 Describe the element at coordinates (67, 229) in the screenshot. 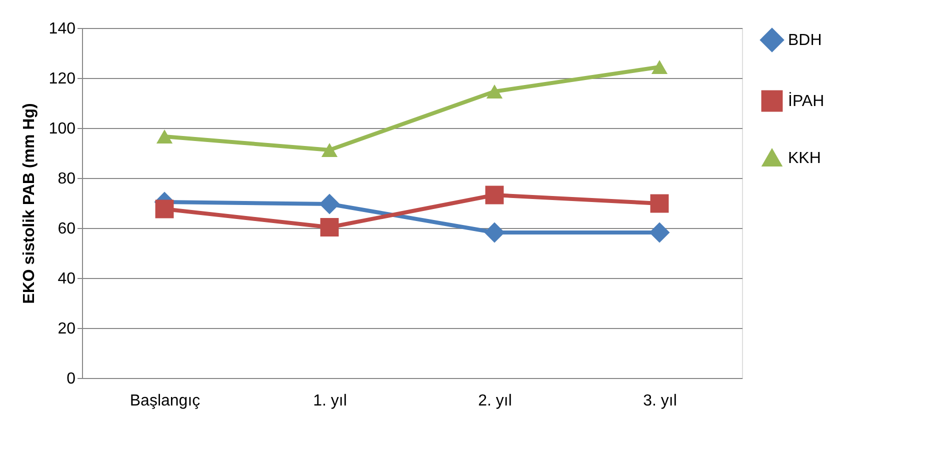

I see `y-tick-label: 60` at that location.